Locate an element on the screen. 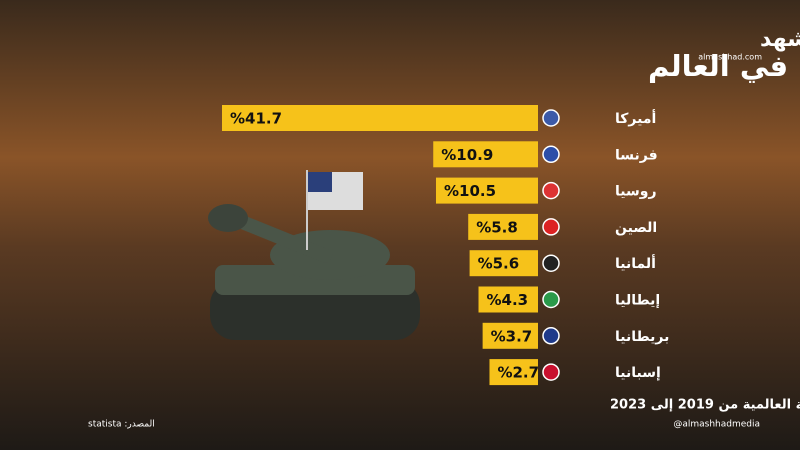  category-label: بريطانيا is located at coordinates (642, 337).